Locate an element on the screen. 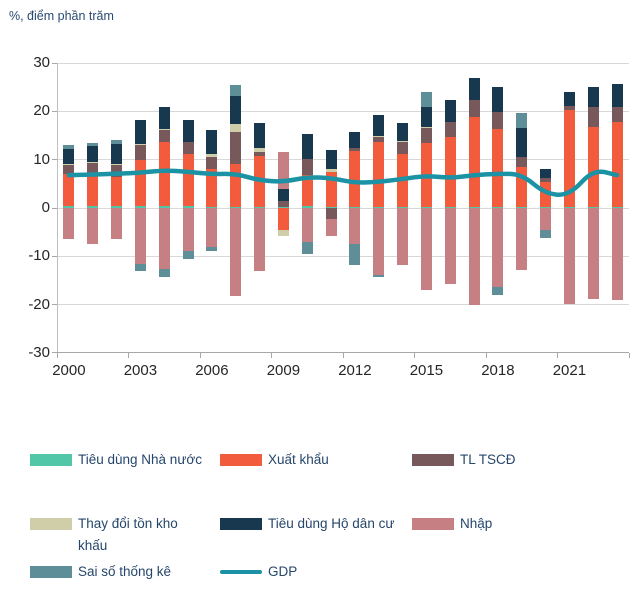 The height and width of the screenshot is (602, 640). legend-label: Tiêu dùng Hộ dân cư is located at coordinates (331, 523).